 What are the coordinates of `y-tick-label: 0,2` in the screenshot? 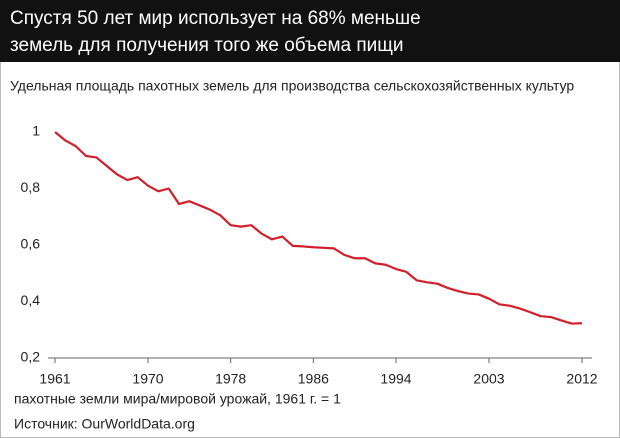 It's located at (31, 357).